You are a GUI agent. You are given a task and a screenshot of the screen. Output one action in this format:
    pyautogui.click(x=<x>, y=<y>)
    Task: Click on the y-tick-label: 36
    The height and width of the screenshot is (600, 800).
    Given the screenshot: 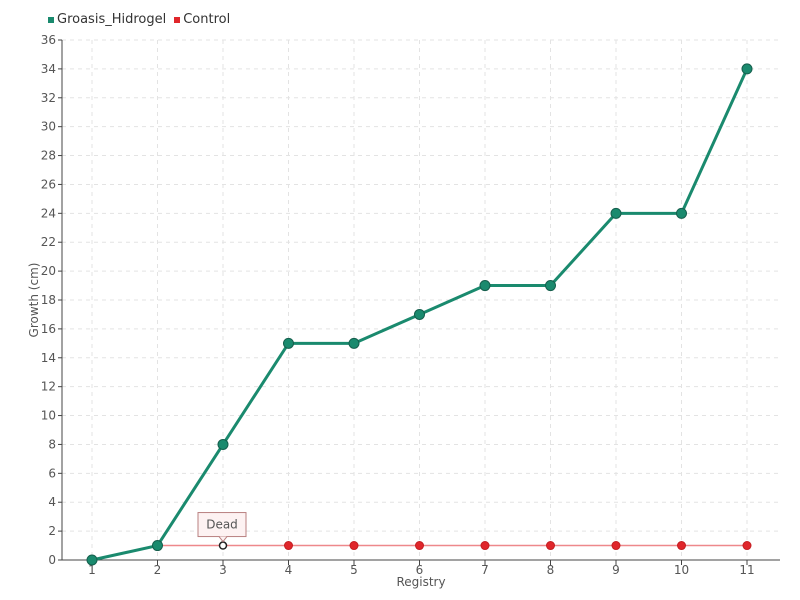 What is the action you would take?
    pyautogui.click(x=48, y=40)
    